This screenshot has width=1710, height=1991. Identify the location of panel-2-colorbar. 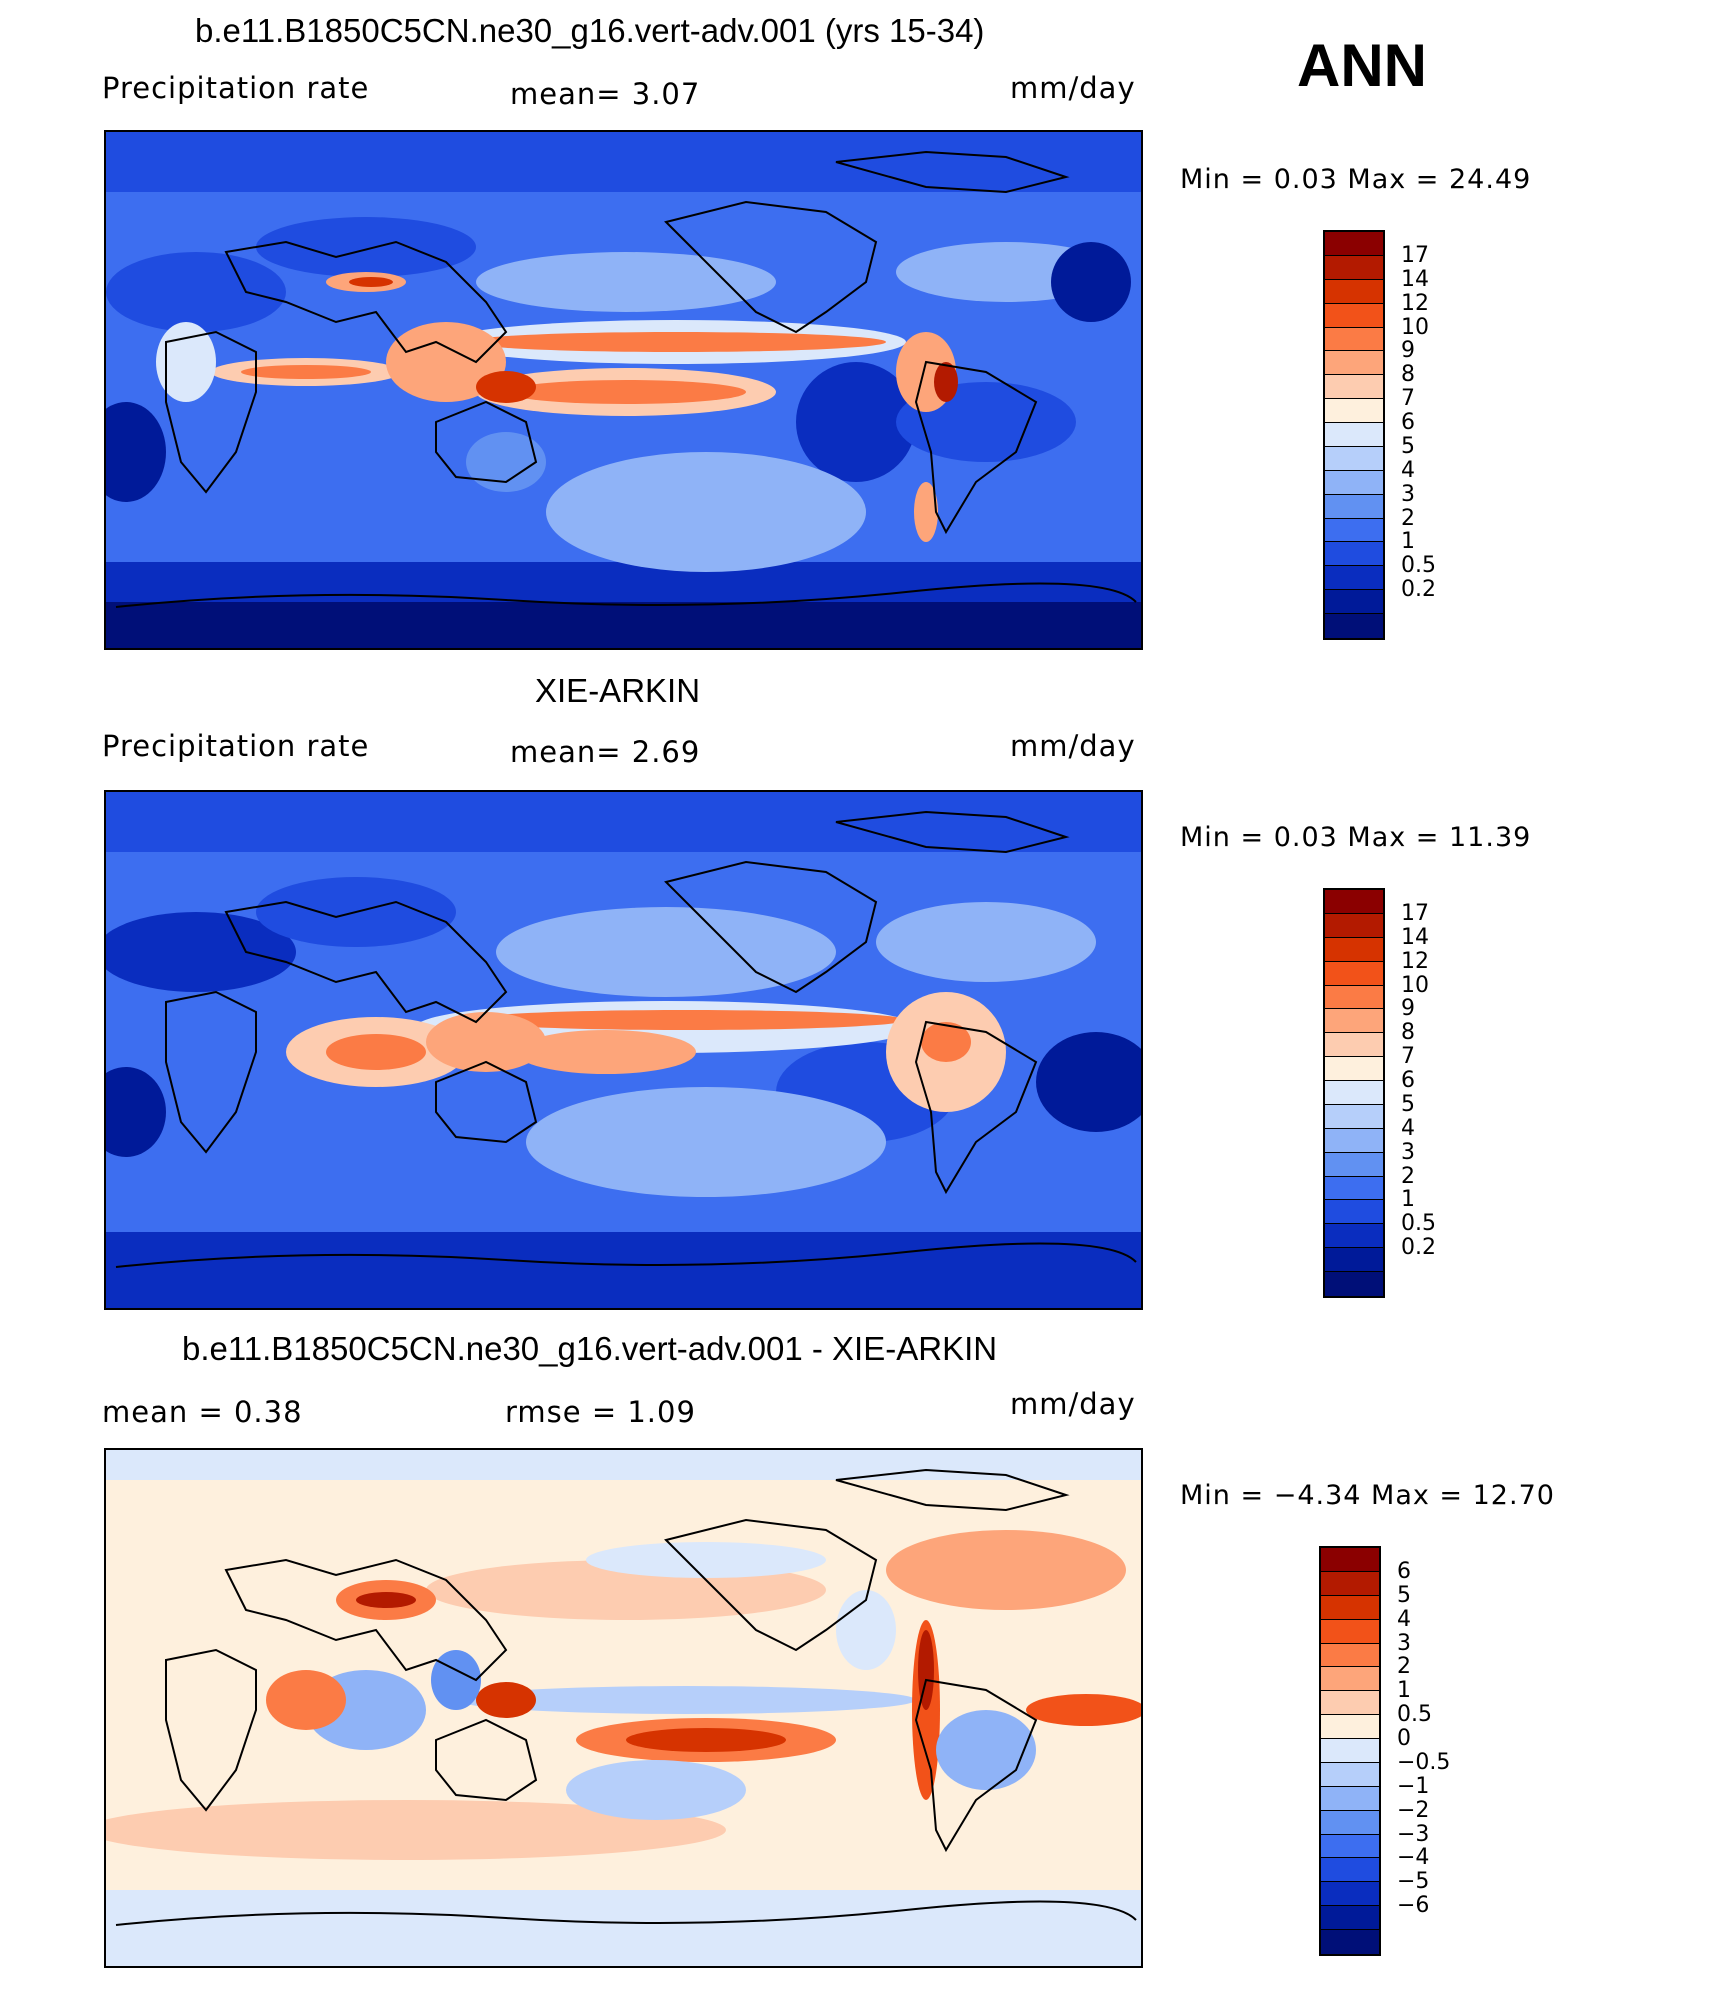
(1354, 1093).